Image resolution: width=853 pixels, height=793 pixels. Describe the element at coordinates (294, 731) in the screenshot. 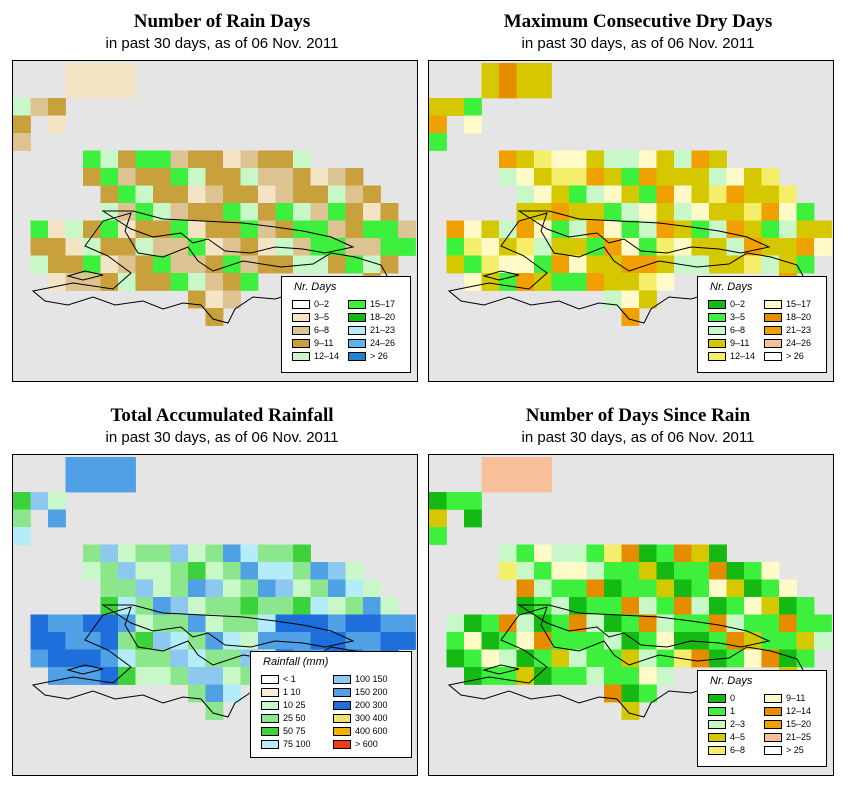

I see `legend-label: 50 75` at that location.